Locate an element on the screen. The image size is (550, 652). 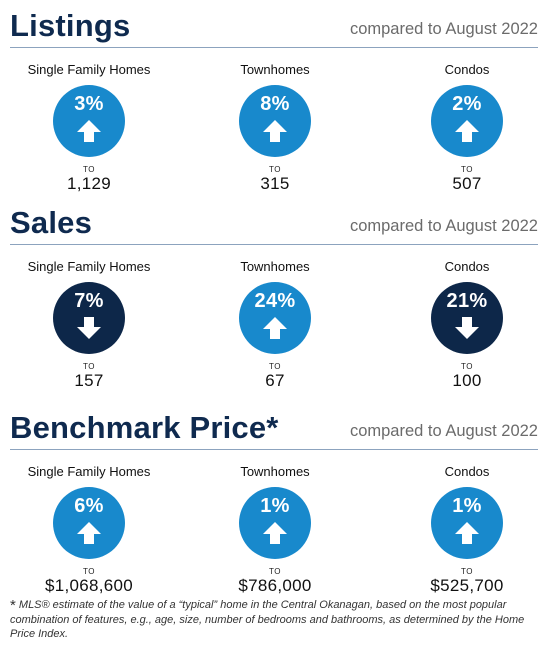
stat-townhomes: Townhomes 8% TO 315 is located at coordinates (275, 122).